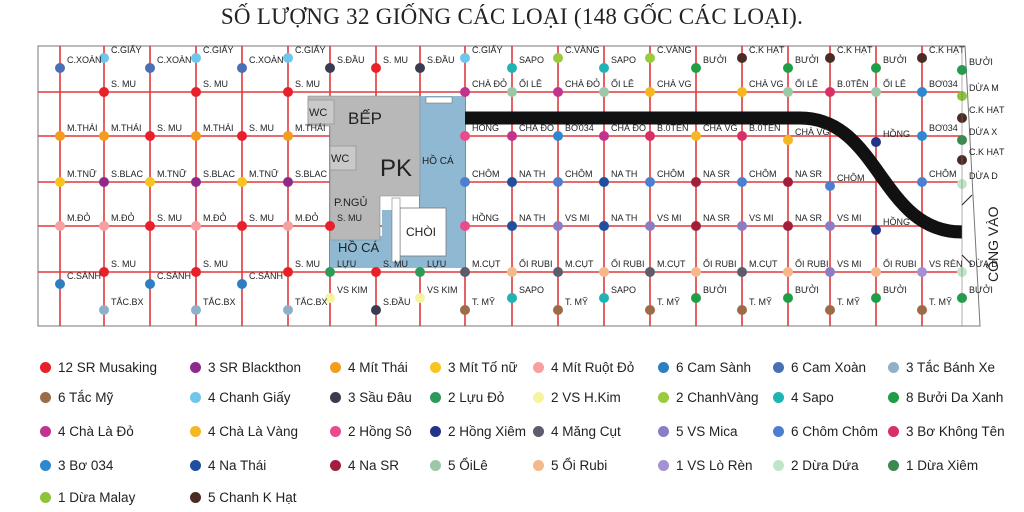  What do you see at coordinates (623, 290) in the screenshot?
I see `tree-label: SAPO` at bounding box center [623, 290].